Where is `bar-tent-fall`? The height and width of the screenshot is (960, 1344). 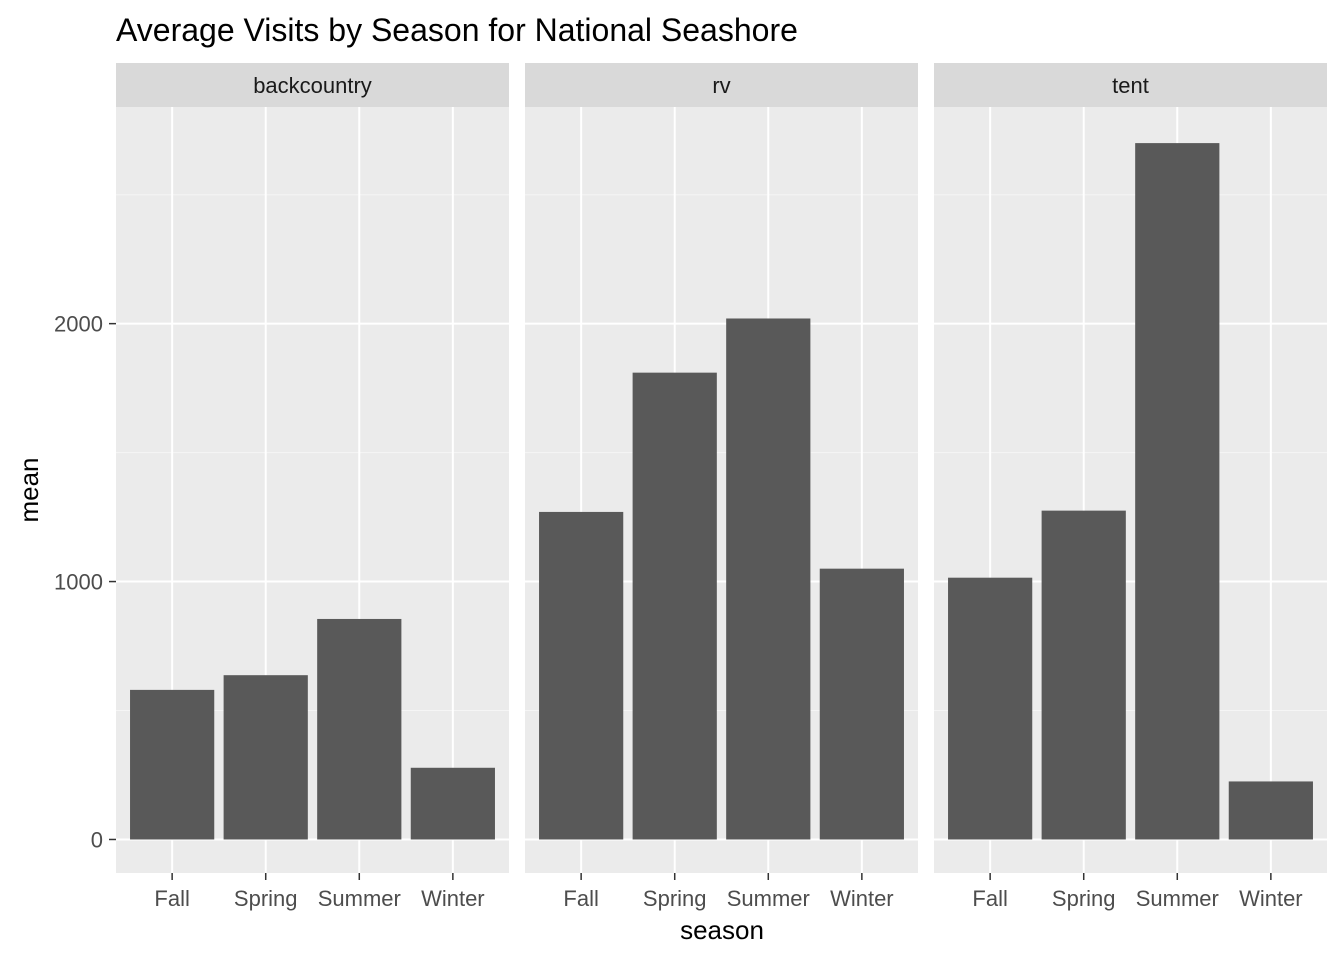 bar-tent-fall is located at coordinates (990, 708).